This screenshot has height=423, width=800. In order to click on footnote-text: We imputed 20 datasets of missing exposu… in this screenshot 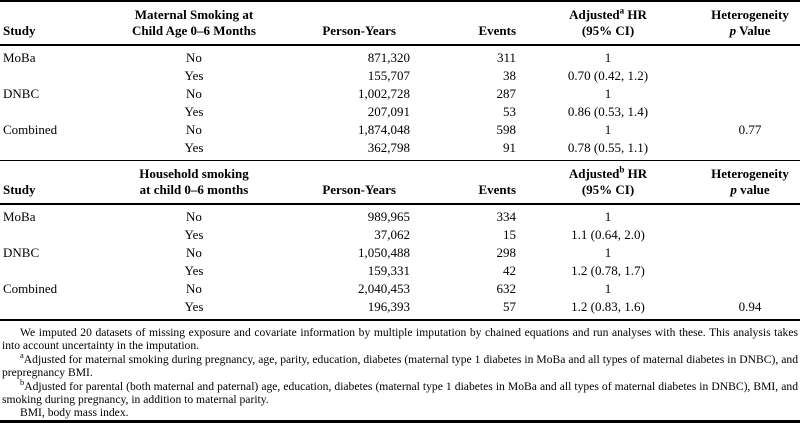, I will do `click(400, 339)`.